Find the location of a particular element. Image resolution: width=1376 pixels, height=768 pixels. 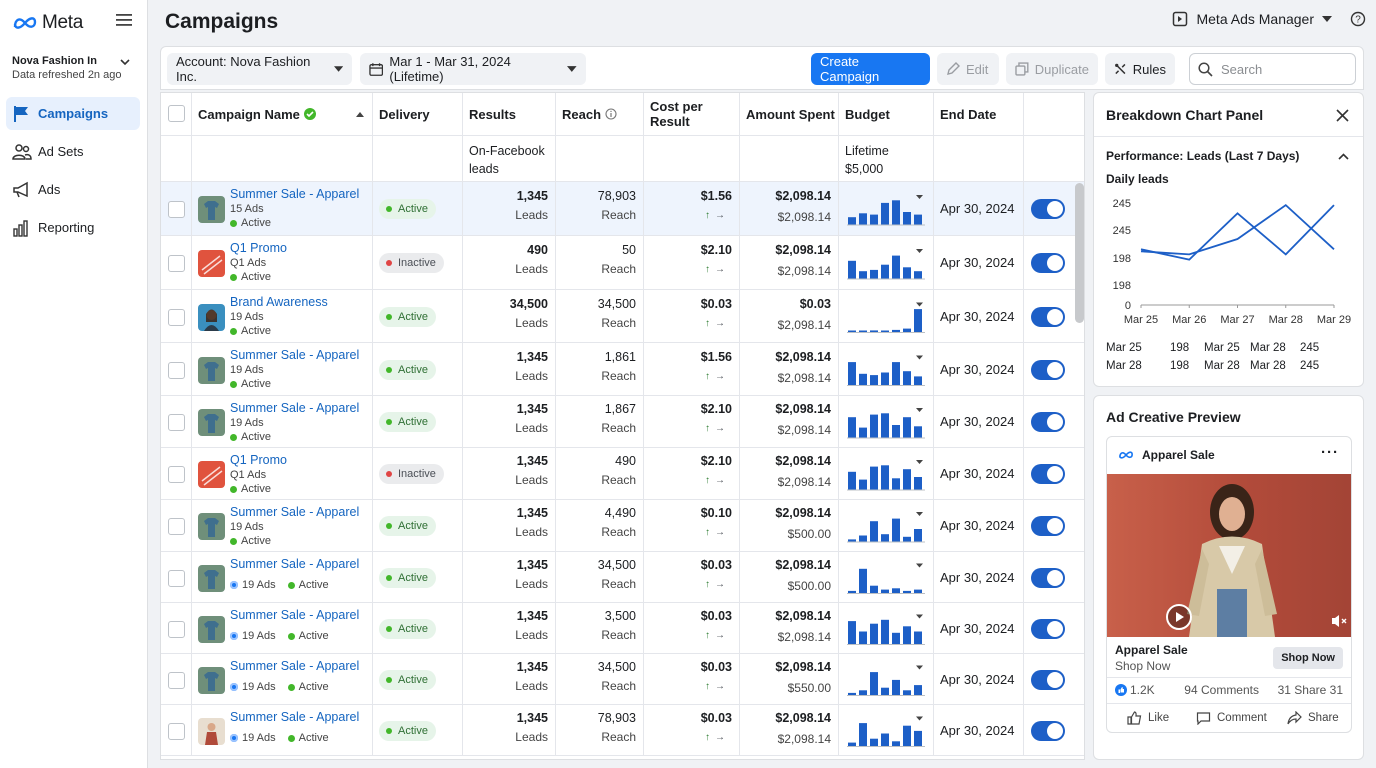

campaign-name-link: Brand Awareness is located at coordinates (279, 302).